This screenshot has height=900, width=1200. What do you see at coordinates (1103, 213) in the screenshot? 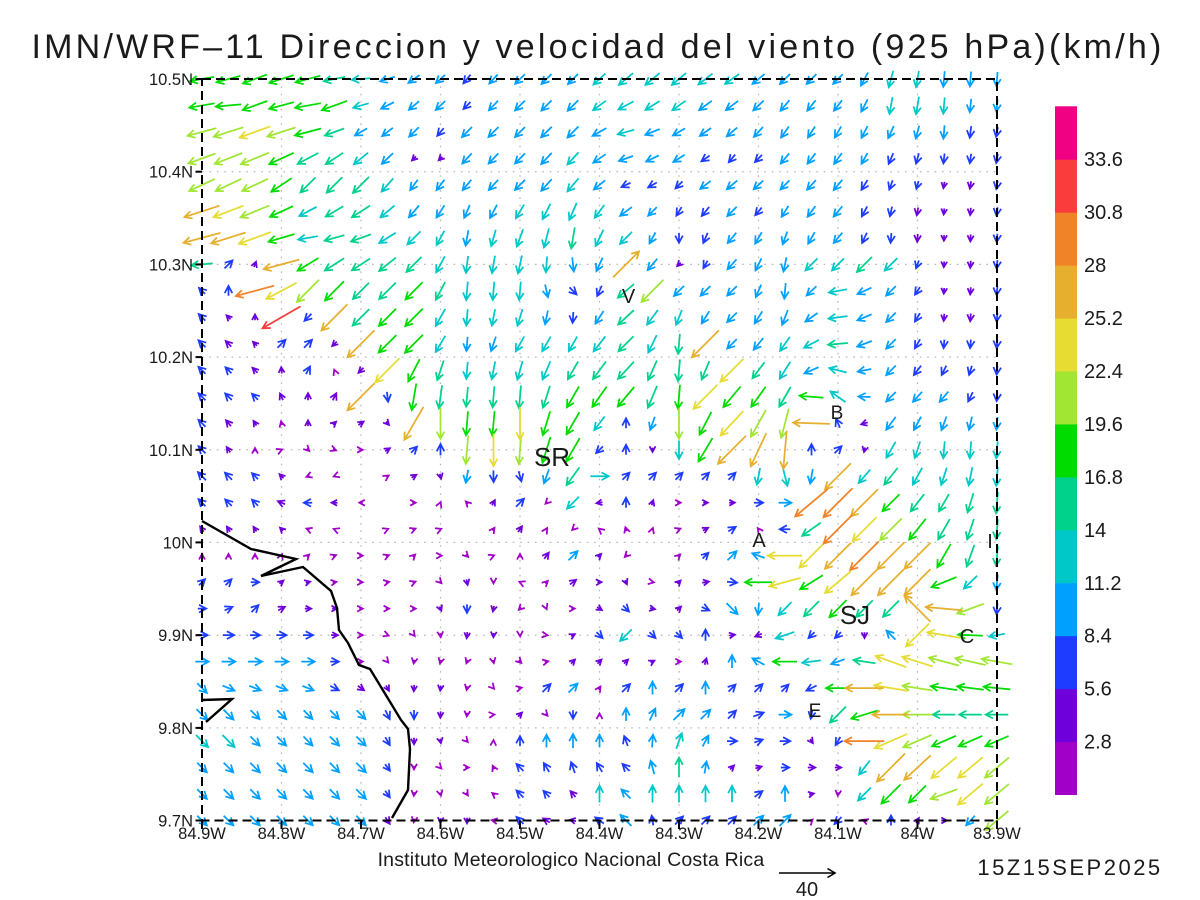
I see `svg-text: 30.8` at bounding box center [1103, 213].